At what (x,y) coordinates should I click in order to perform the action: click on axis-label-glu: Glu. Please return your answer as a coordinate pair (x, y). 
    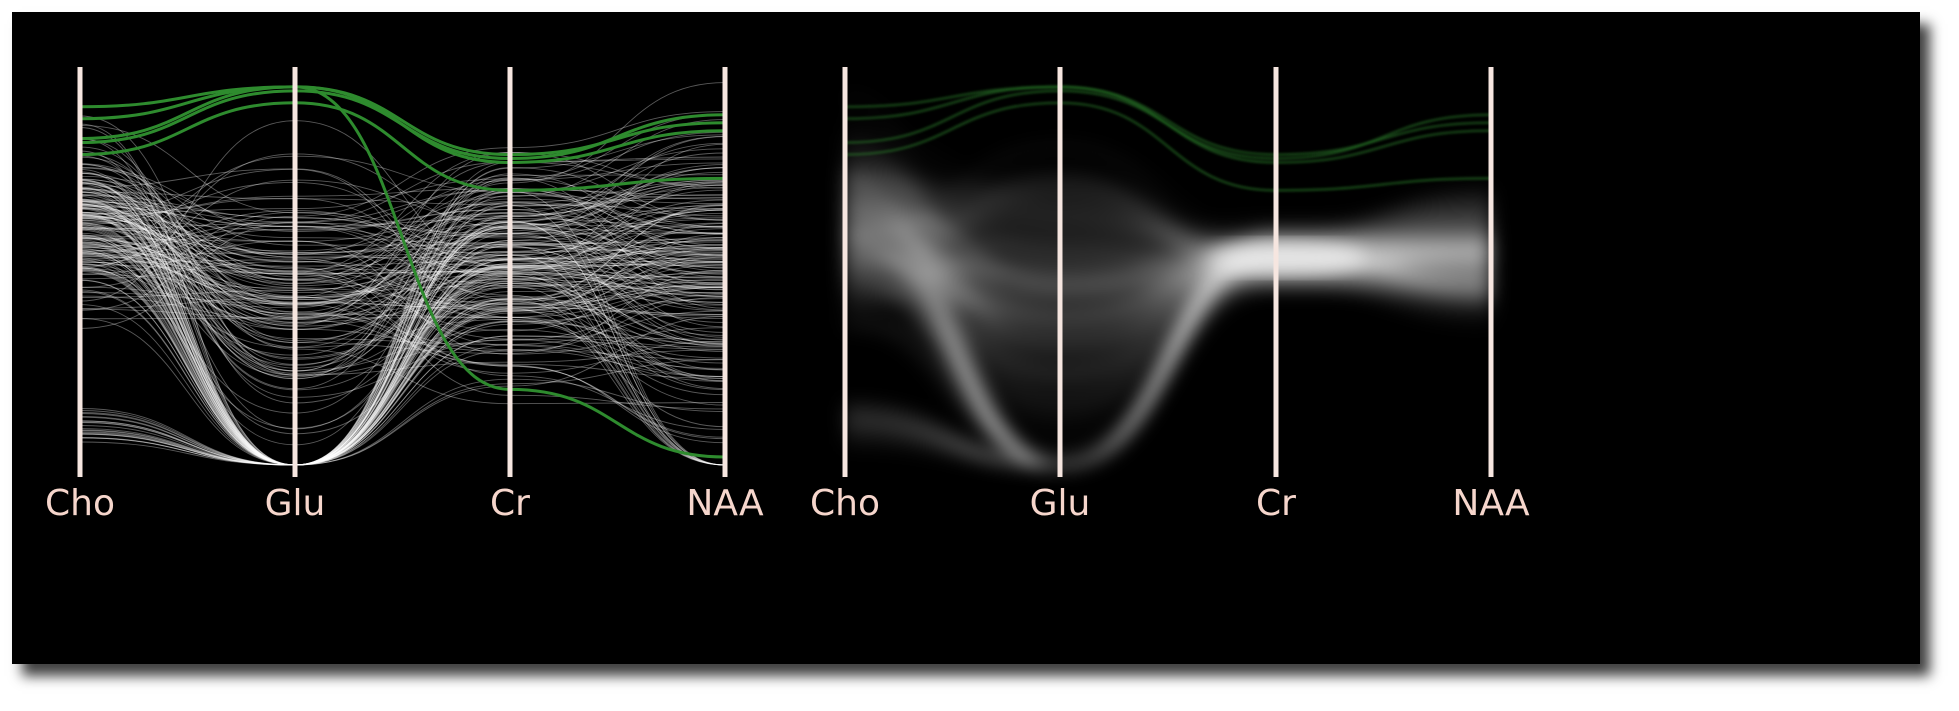
    Looking at the image, I should click on (295, 503).